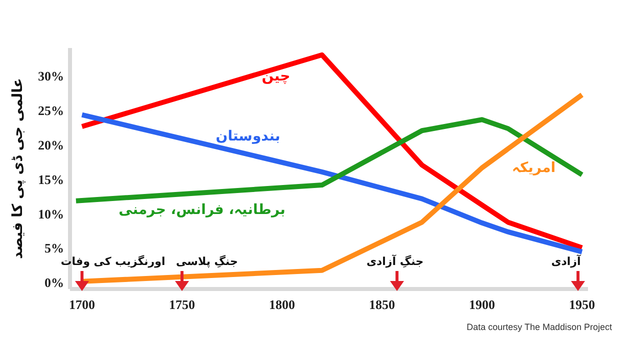 This screenshot has width=620, height=340. Describe the element at coordinates (482, 304) in the screenshot. I see `x-tick-label: 1900` at that location.